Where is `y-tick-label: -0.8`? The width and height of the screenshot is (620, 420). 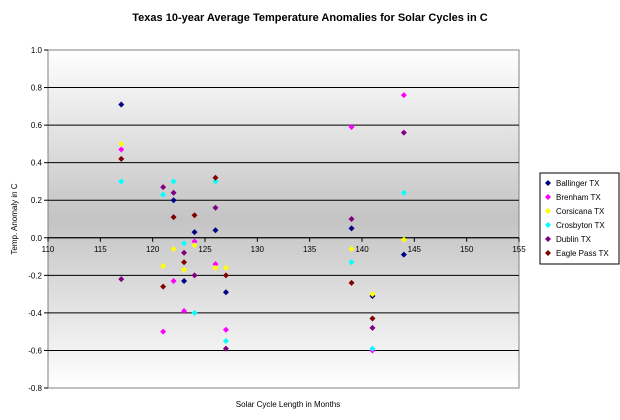 y-tick-label: -0.8 is located at coordinates (35, 388).